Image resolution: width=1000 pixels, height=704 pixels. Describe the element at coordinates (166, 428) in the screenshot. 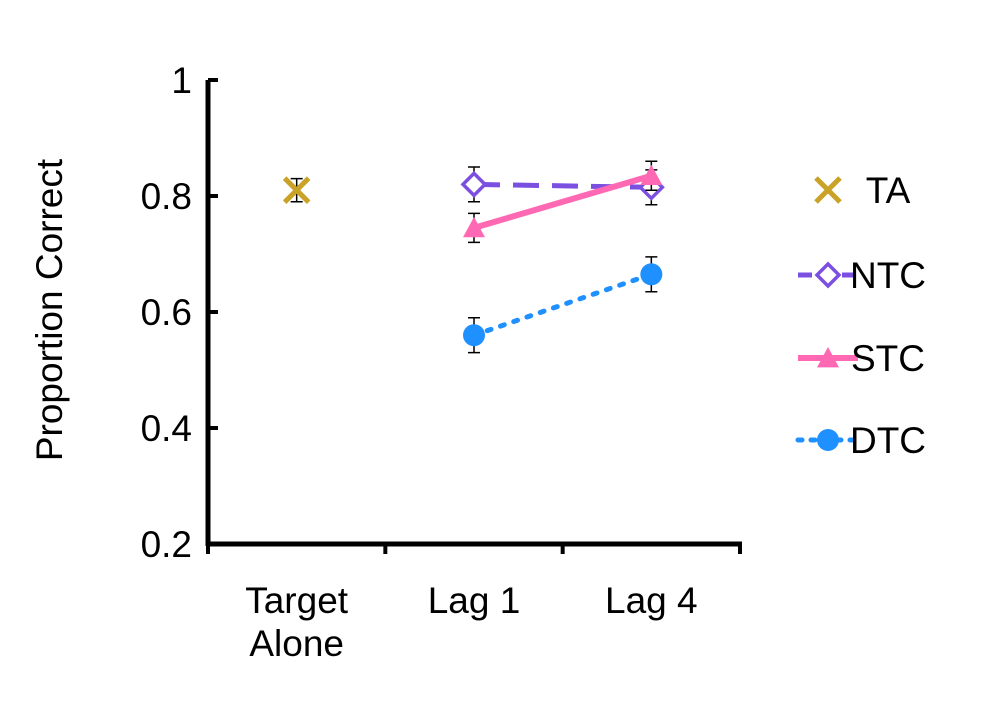

I see `y-tick-label: 0.4` at that location.